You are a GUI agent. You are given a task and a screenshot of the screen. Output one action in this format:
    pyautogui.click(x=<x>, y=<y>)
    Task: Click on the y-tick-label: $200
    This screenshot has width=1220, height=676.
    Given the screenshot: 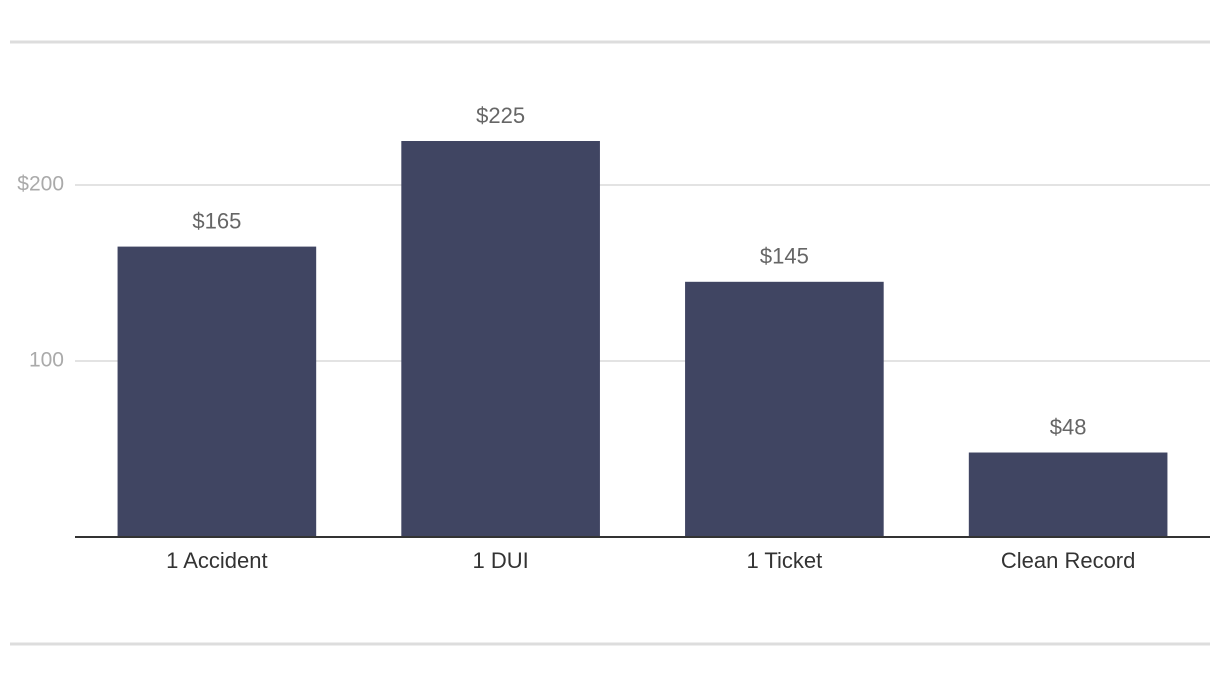 What is the action you would take?
    pyautogui.click(x=40, y=184)
    